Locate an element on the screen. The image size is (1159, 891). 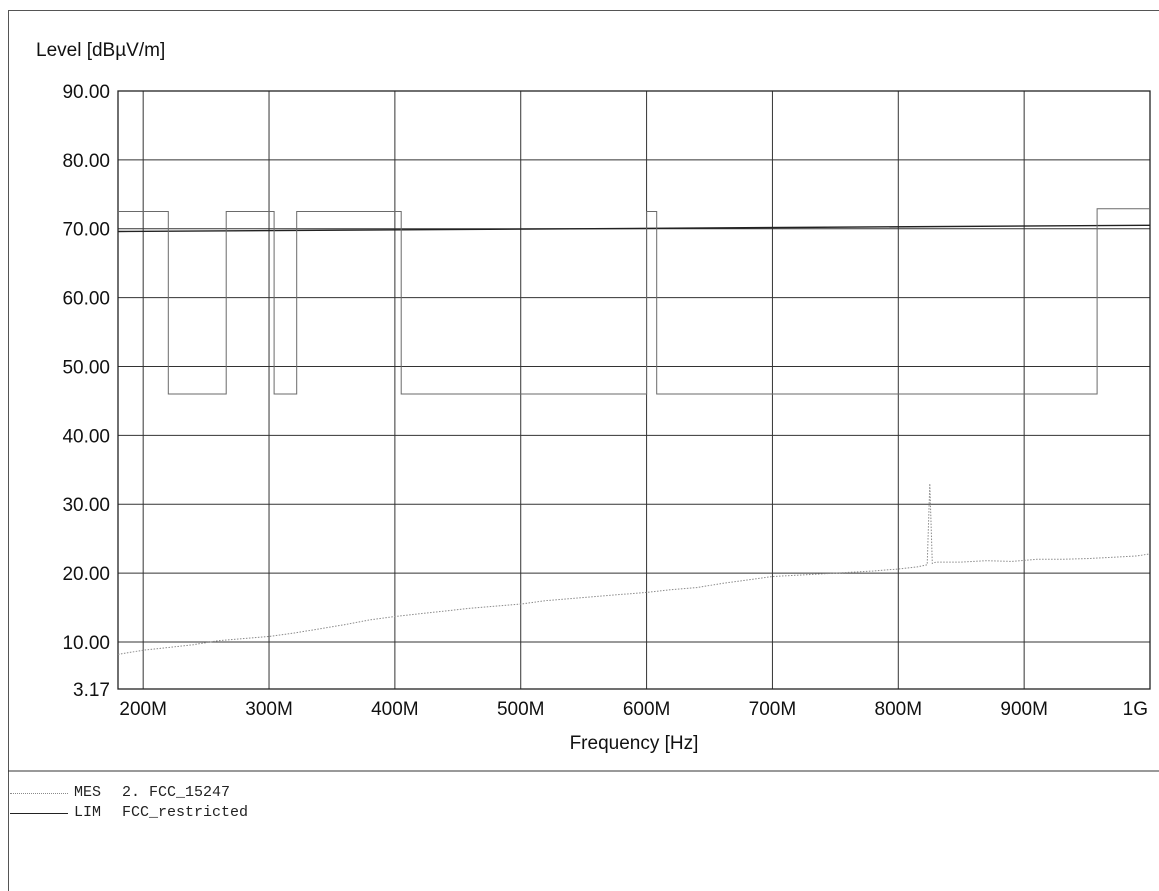
legend-item-lim: LIM FCC_restricted is located at coordinates (124, 814).